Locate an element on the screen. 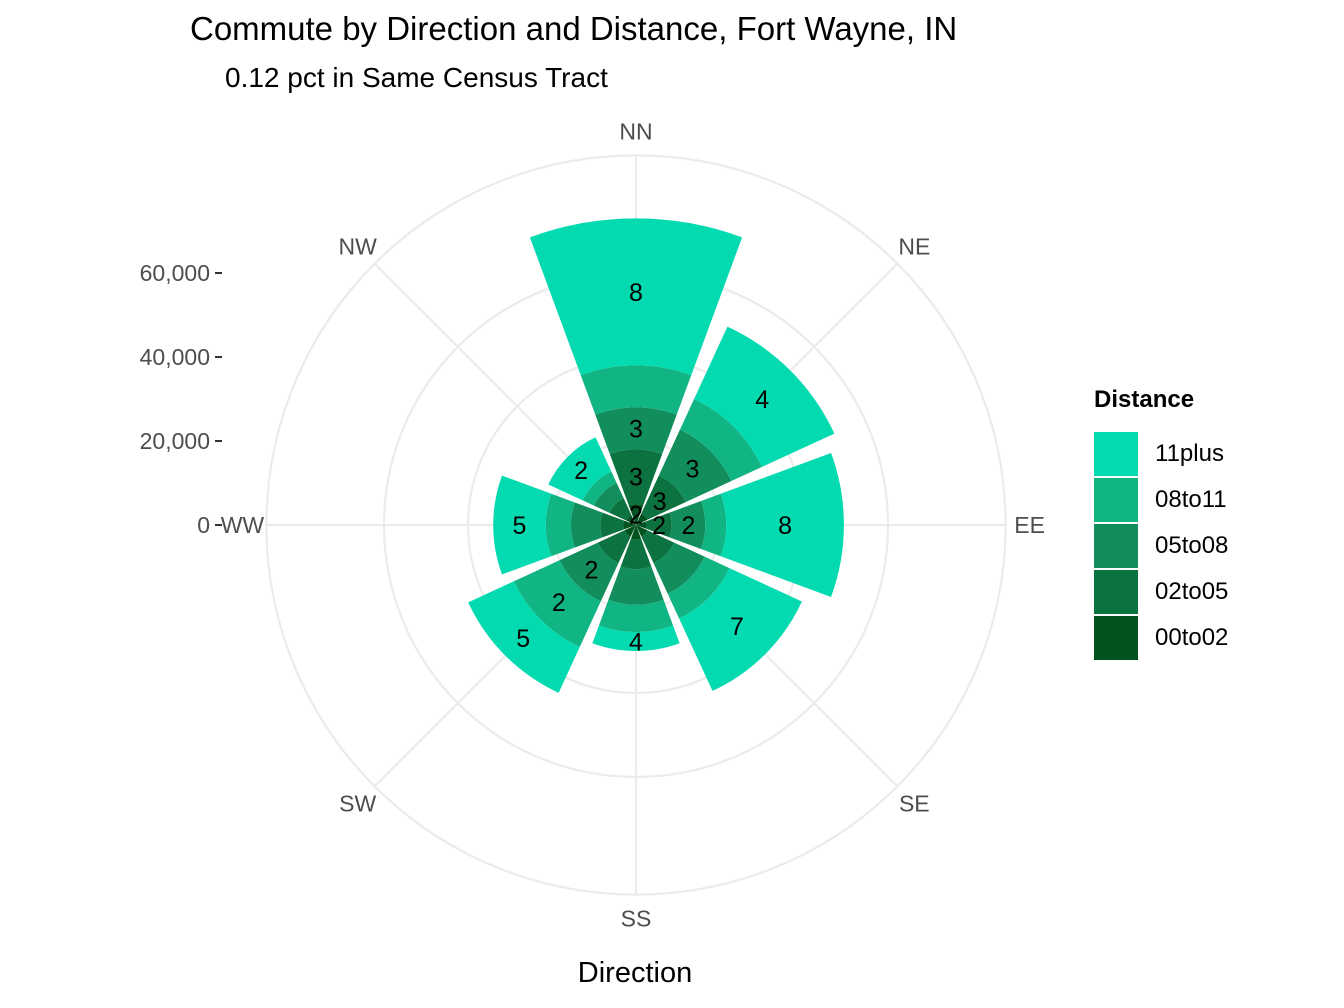  chart-subtitle: 0.12 pct in Same Census Tract is located at coordinates (416, 77).